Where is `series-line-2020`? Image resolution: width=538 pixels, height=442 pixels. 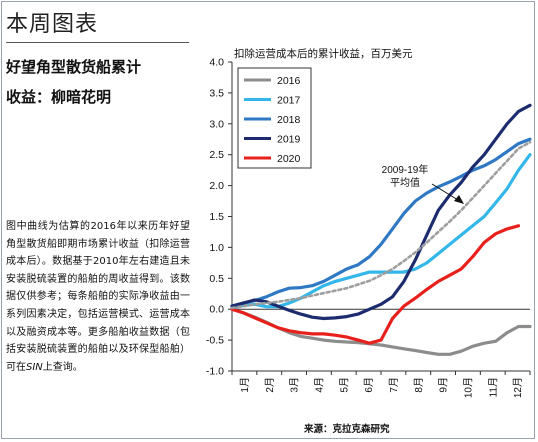
series-line-2020 is located at coordinates (375, 284).